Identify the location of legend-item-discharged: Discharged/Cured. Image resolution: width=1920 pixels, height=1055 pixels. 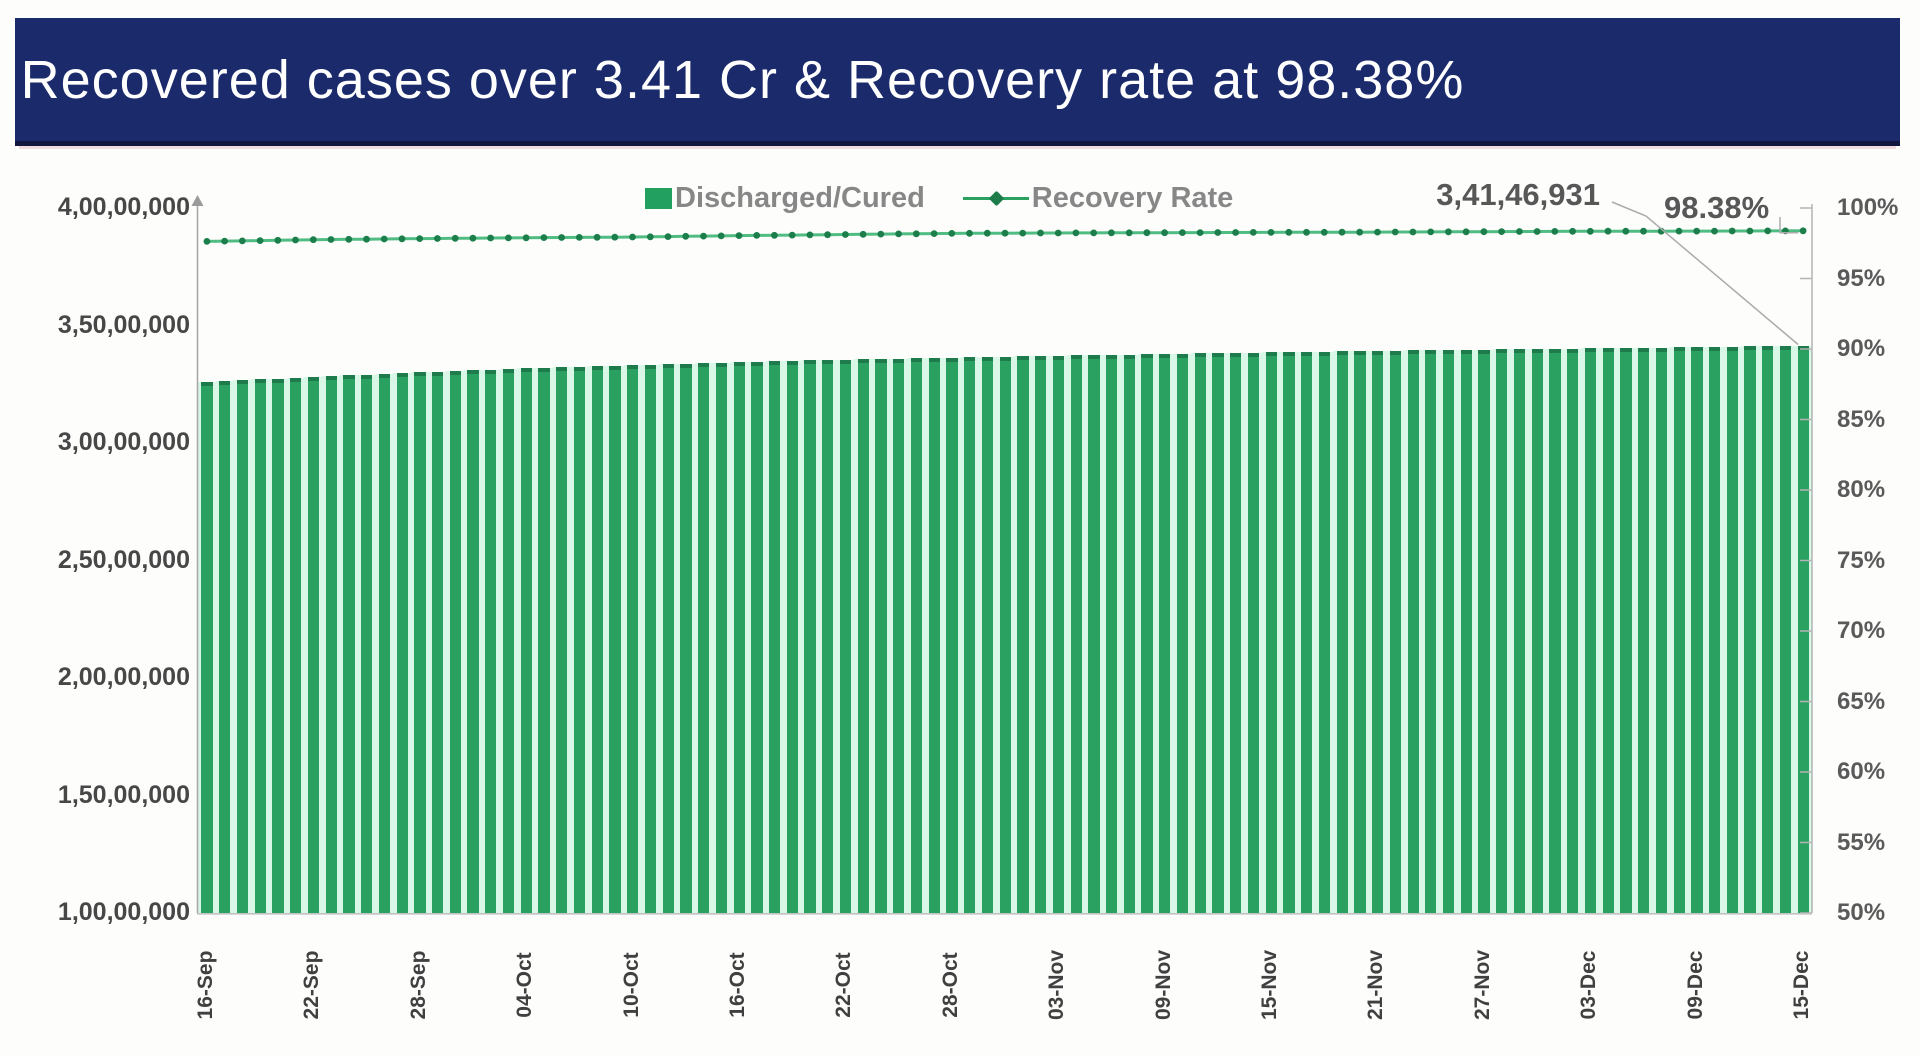
(785, 198).